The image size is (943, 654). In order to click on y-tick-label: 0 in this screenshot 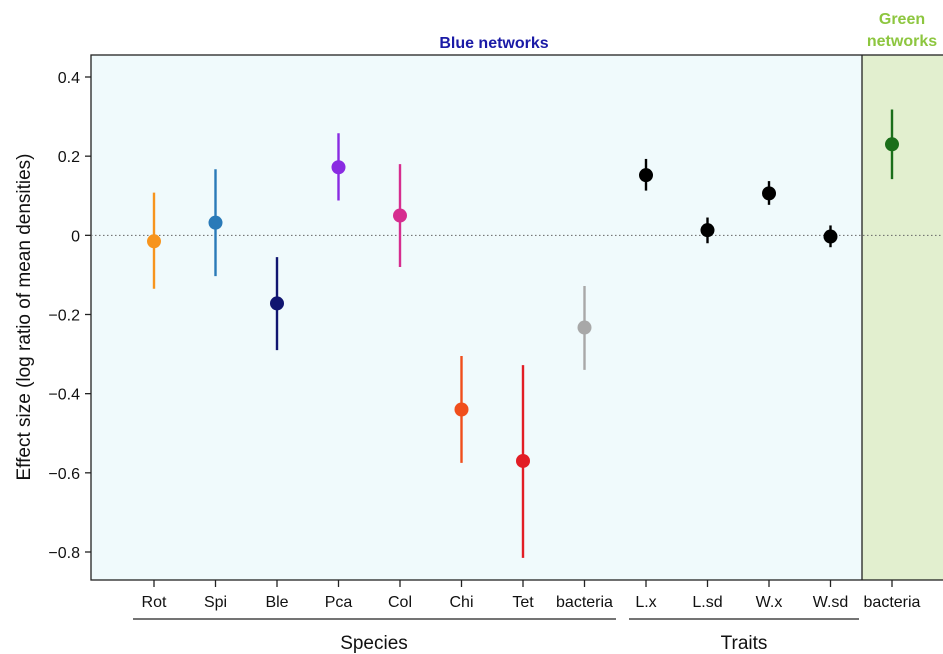, I will do `click(75, 236)`.